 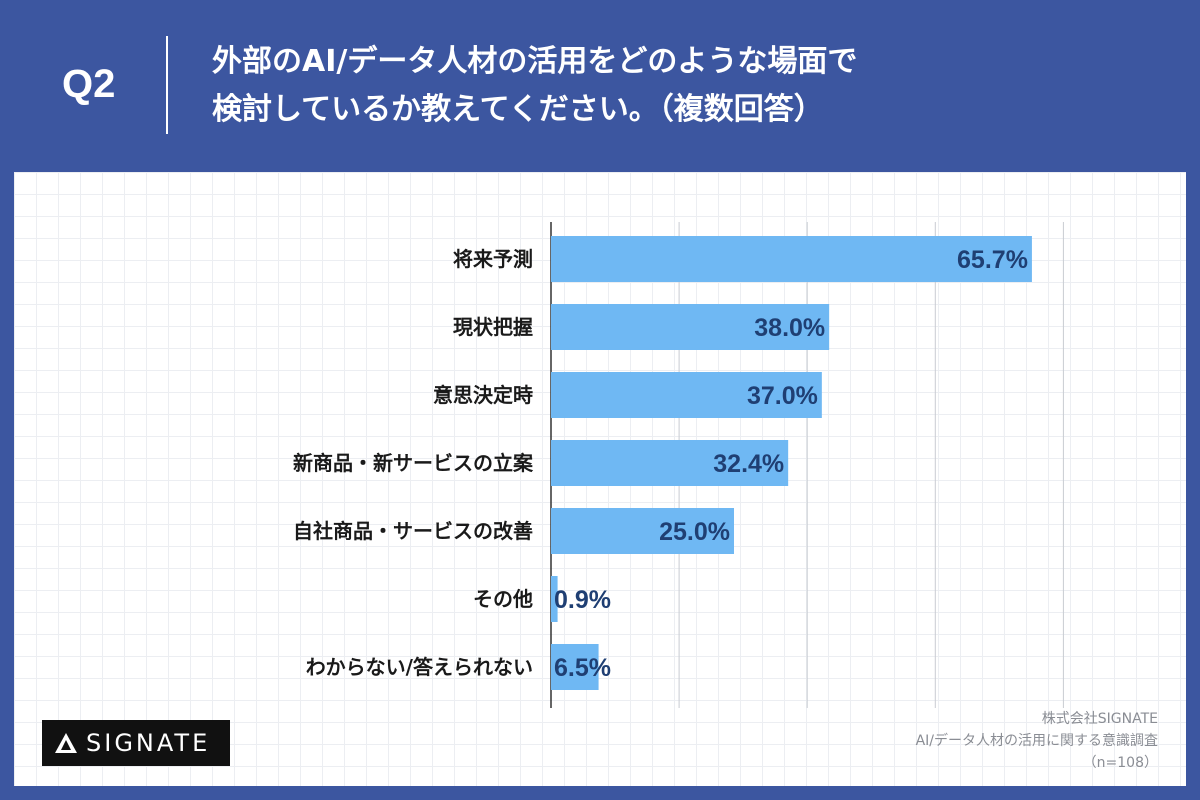 I want to click on value-label: 38.0%, so click(x=789, y=328).